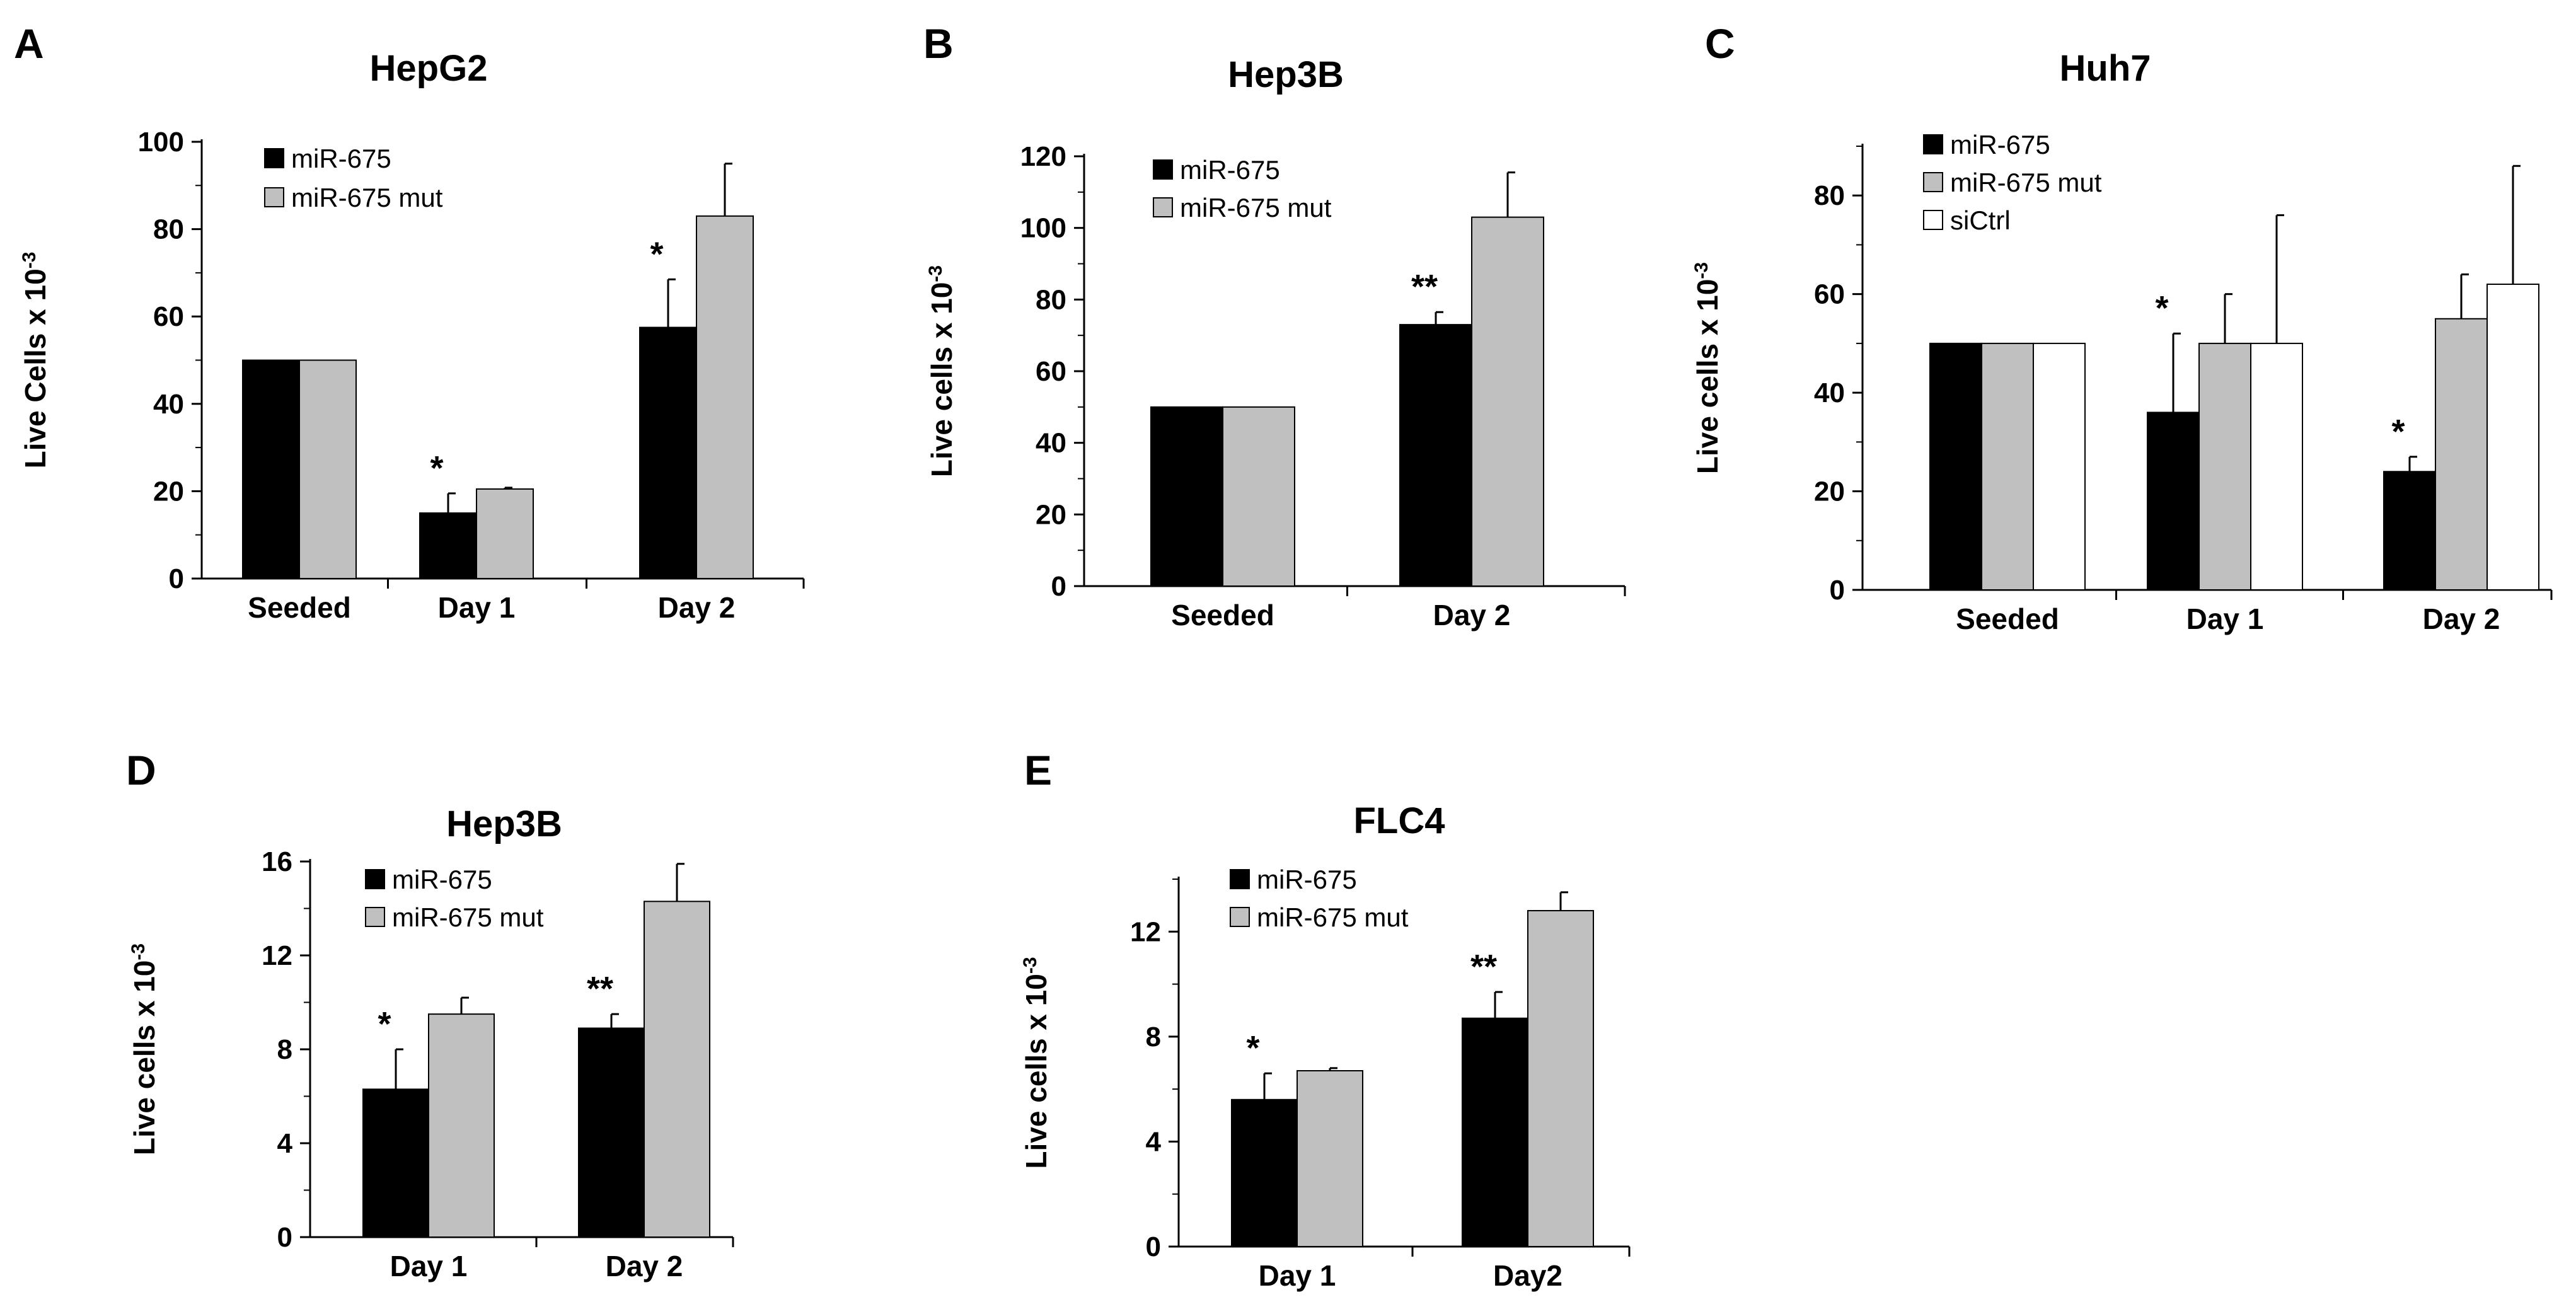 The width and height of the screenshot is (2576, 1314). What do you see at coordinates (35, 368) in the screenshot?
I see `y-axis-label-main: Live Cells x 10` at bounding box center [35, 368].